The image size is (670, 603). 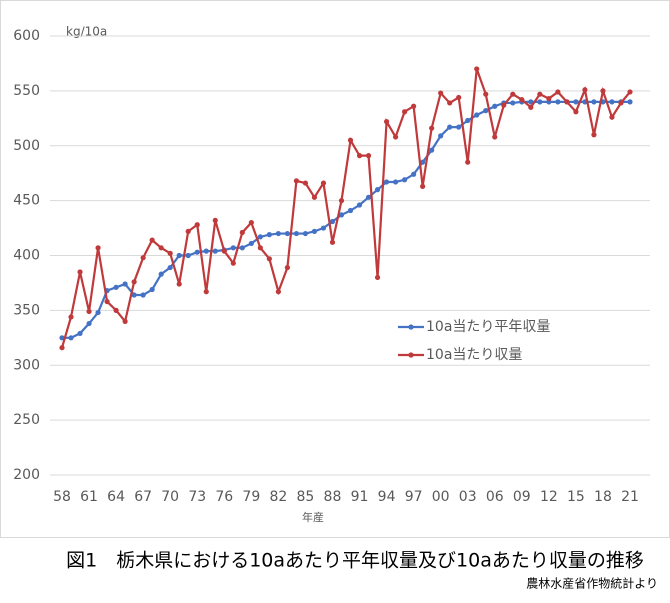 I want to click on chart-title: 図1 栃木県における10aあたり平年収量及び10aあたり収量の推移, so click(x=355, y=561).